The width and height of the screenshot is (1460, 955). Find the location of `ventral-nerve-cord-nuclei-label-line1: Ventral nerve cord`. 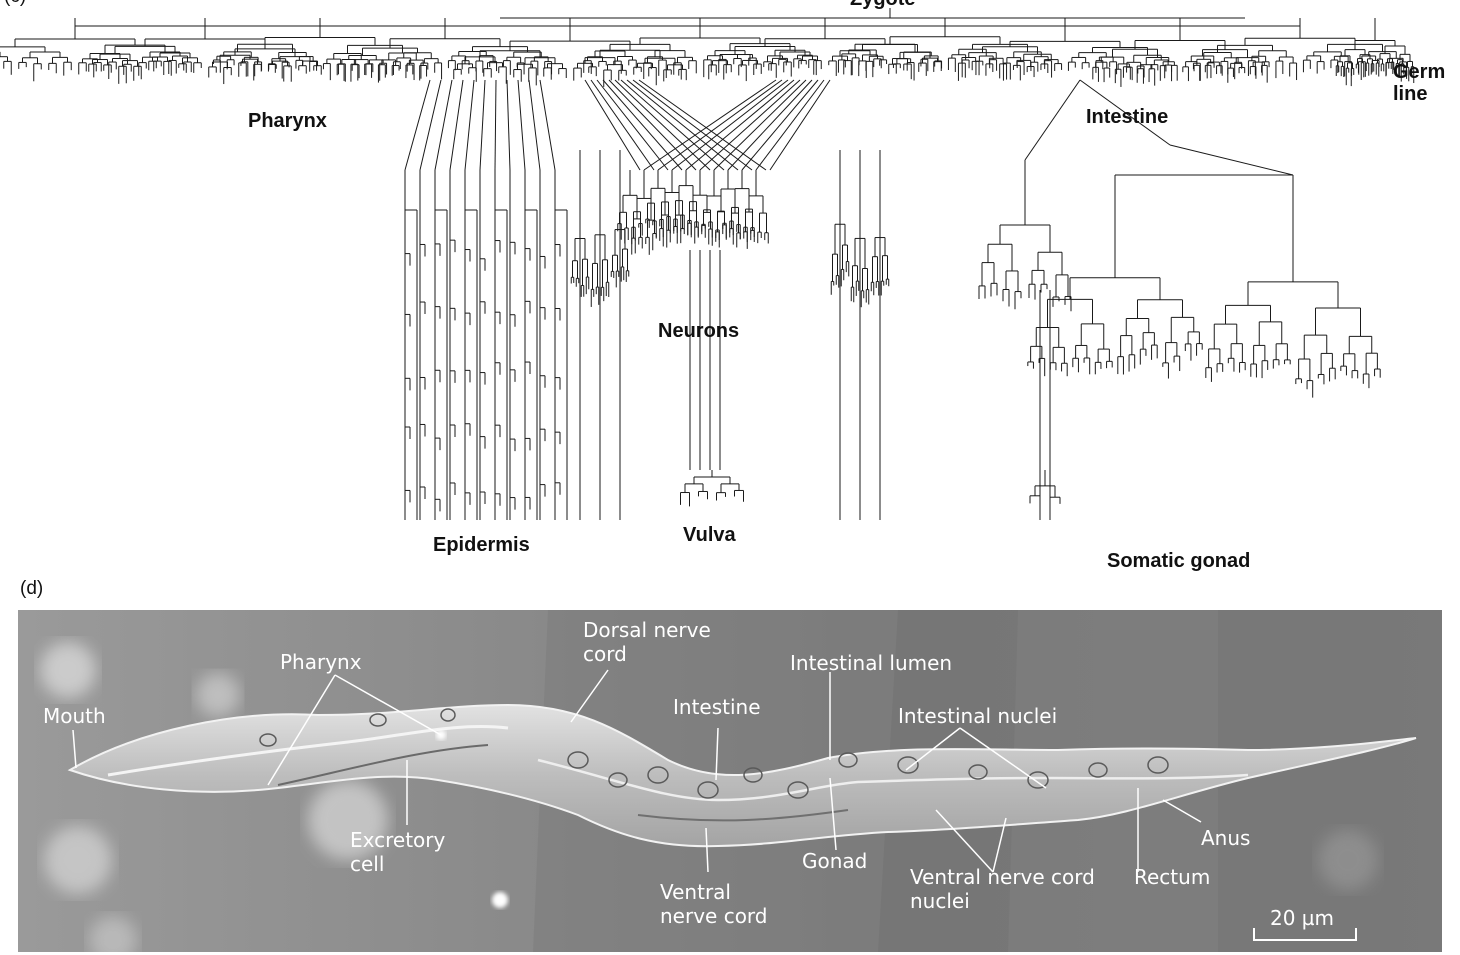

ventral-nerve-cord-nuclei-label-line1: Ventral nerve cord is located at coordinates (1002, 877).